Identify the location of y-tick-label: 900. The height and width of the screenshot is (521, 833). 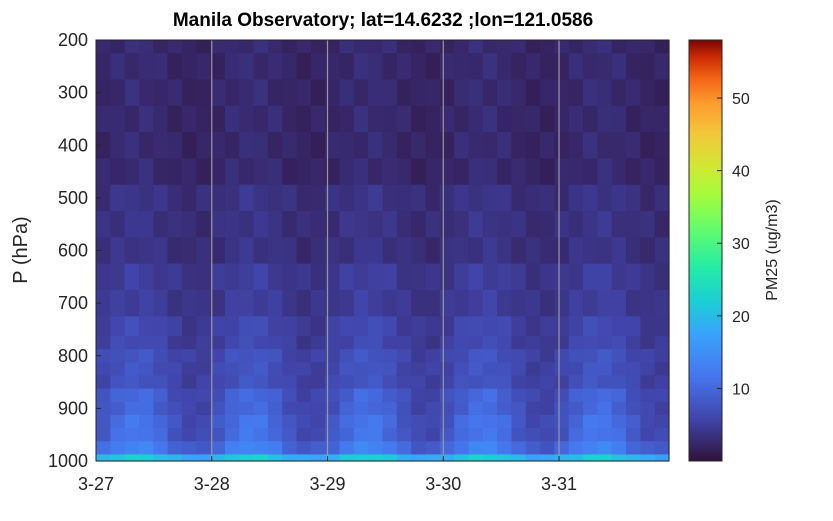
(73, 408).